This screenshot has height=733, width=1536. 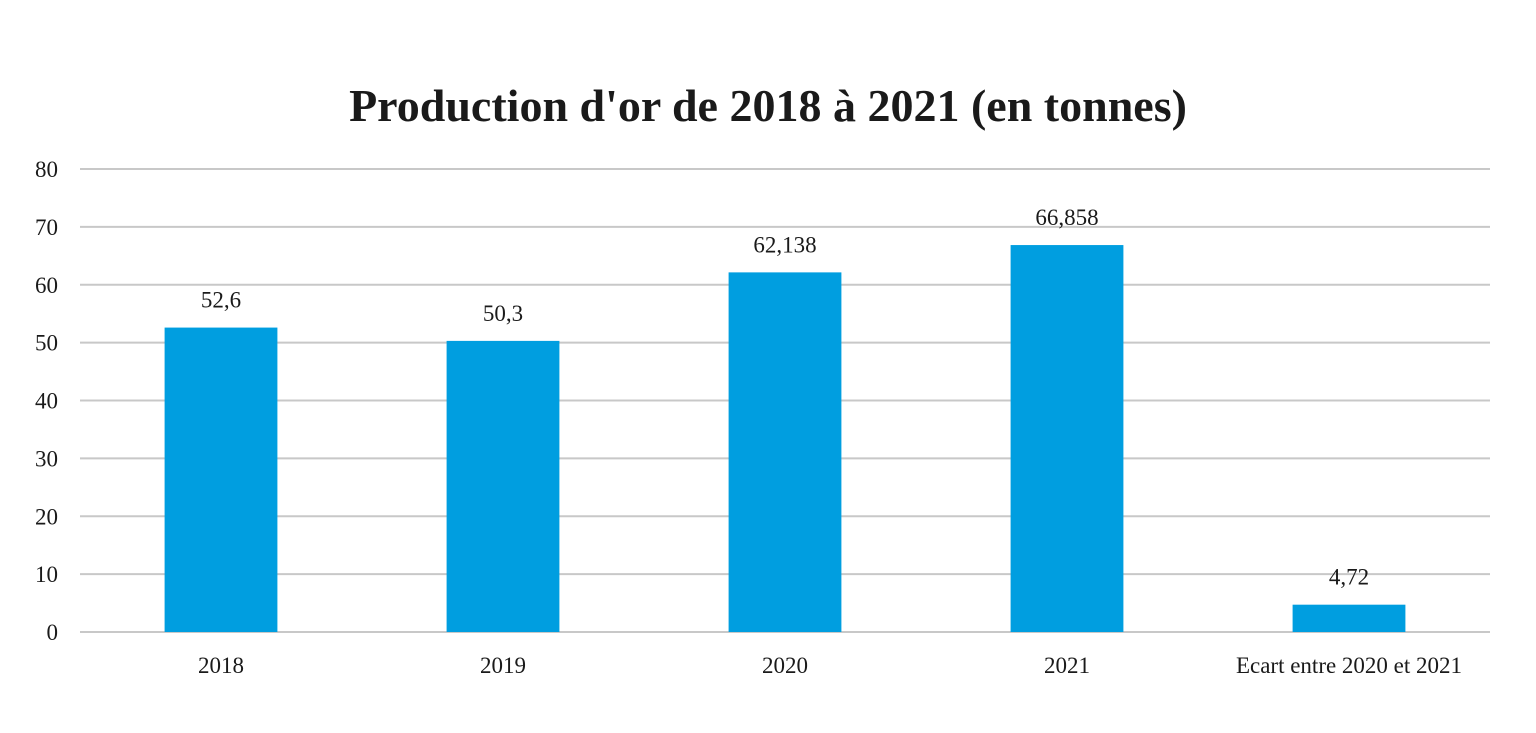 I want to click on x-axis: 2018 2019 2020 2021 Ecart entre 2020 et 2021, so click(x=830, y=665).